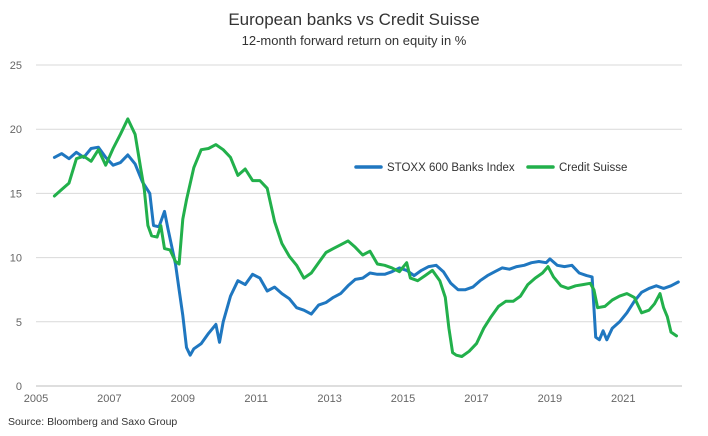 This screenshot has height=436, width=708. I want to click on source-note: Source: Bloomberg and Saxo Group, so click(93, 422).